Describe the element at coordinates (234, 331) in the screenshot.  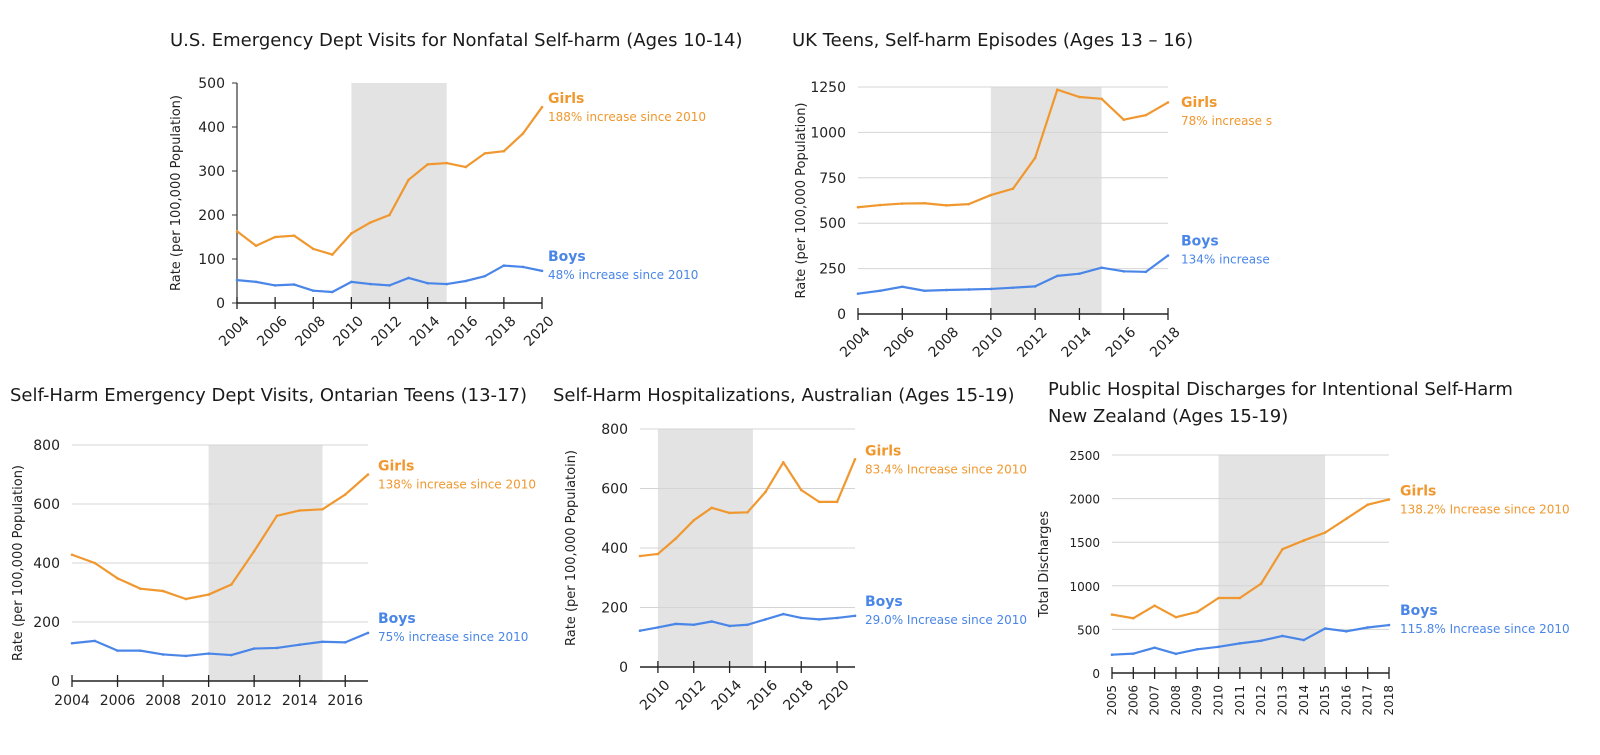
I see `x-tick-label: 2004` at that location.